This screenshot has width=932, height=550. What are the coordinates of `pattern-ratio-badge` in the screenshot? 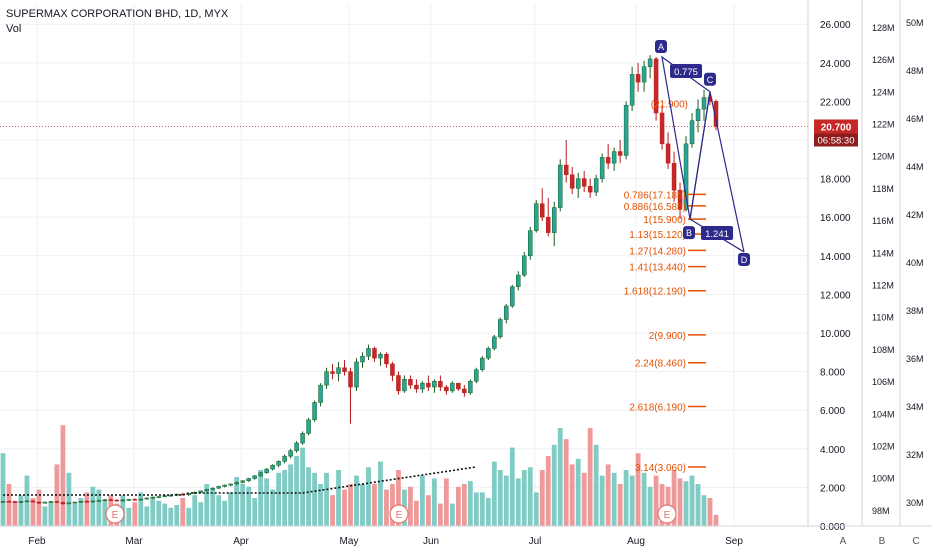 It's located at (686, 71).